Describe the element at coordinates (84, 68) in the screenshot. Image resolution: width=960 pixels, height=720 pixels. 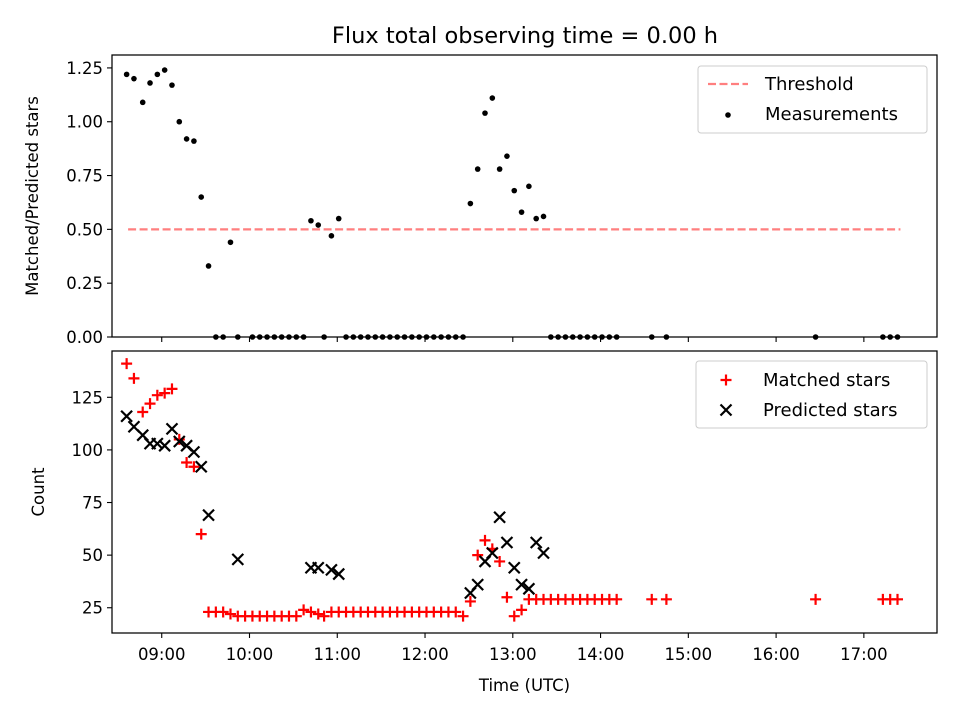
I see `y-tick-label: 1.25` at that location.